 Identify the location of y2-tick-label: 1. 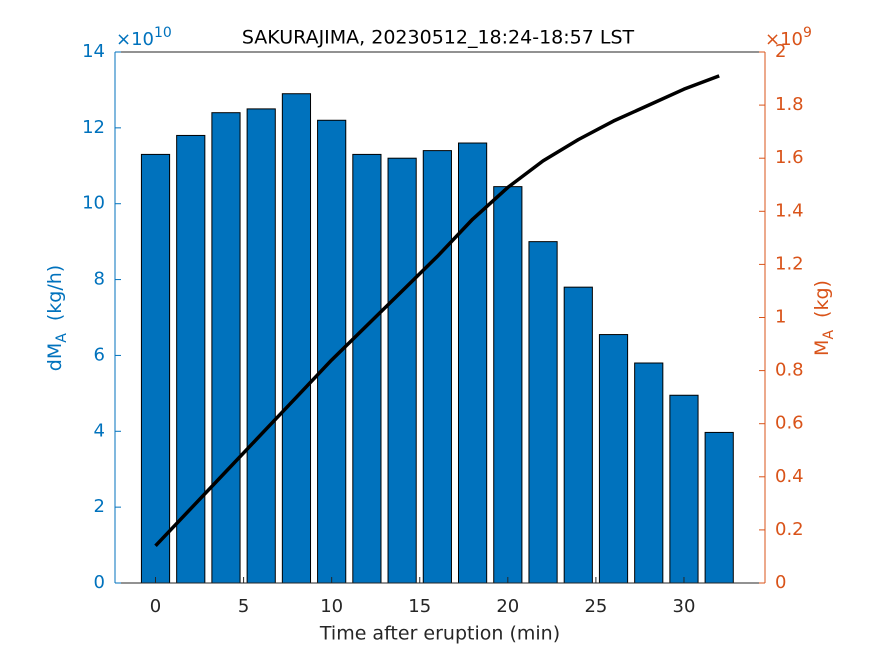
(780, 317).